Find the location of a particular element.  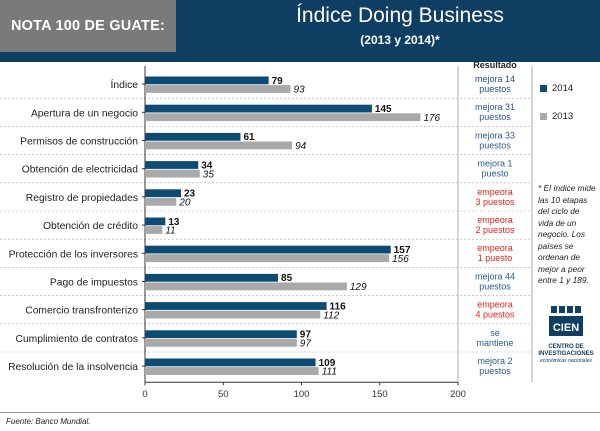

category-label: Cumplimiento de contratos is located at coordinates (77, 339).